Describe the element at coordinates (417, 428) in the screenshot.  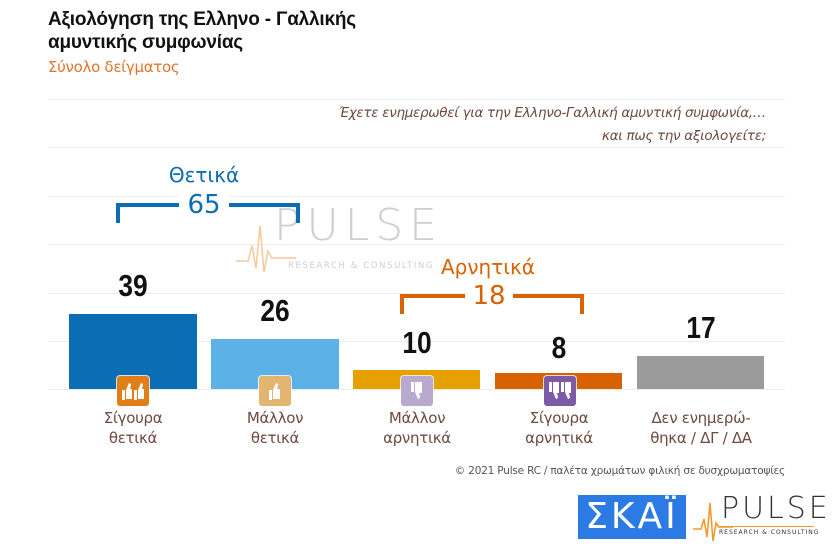
I see `category-label: Μάλλον αρνητικά` at that location.